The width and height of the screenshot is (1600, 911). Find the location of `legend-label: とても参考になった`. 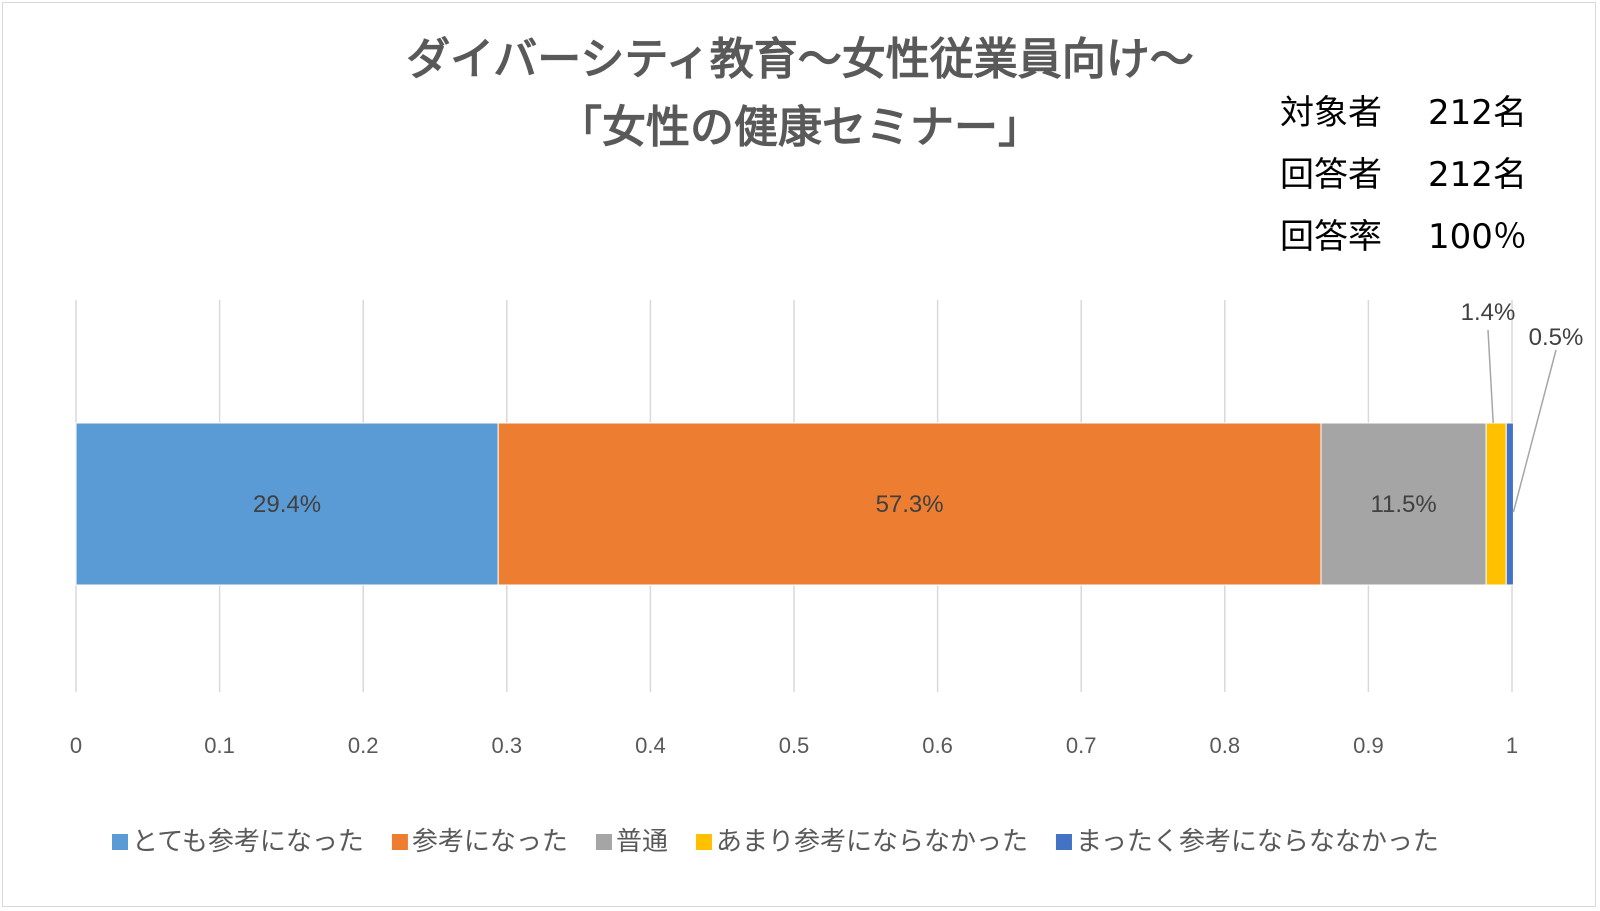

legend-label: とても参考になった is located at coordinates (248, 842).